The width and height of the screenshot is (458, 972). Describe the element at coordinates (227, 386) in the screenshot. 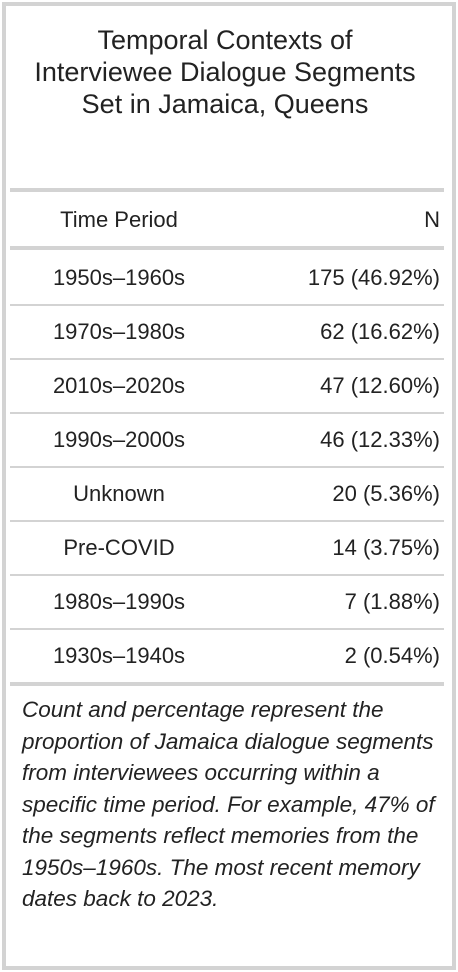

I see `table-row: 2010s–2020s 47 (12.60%)` at that location.